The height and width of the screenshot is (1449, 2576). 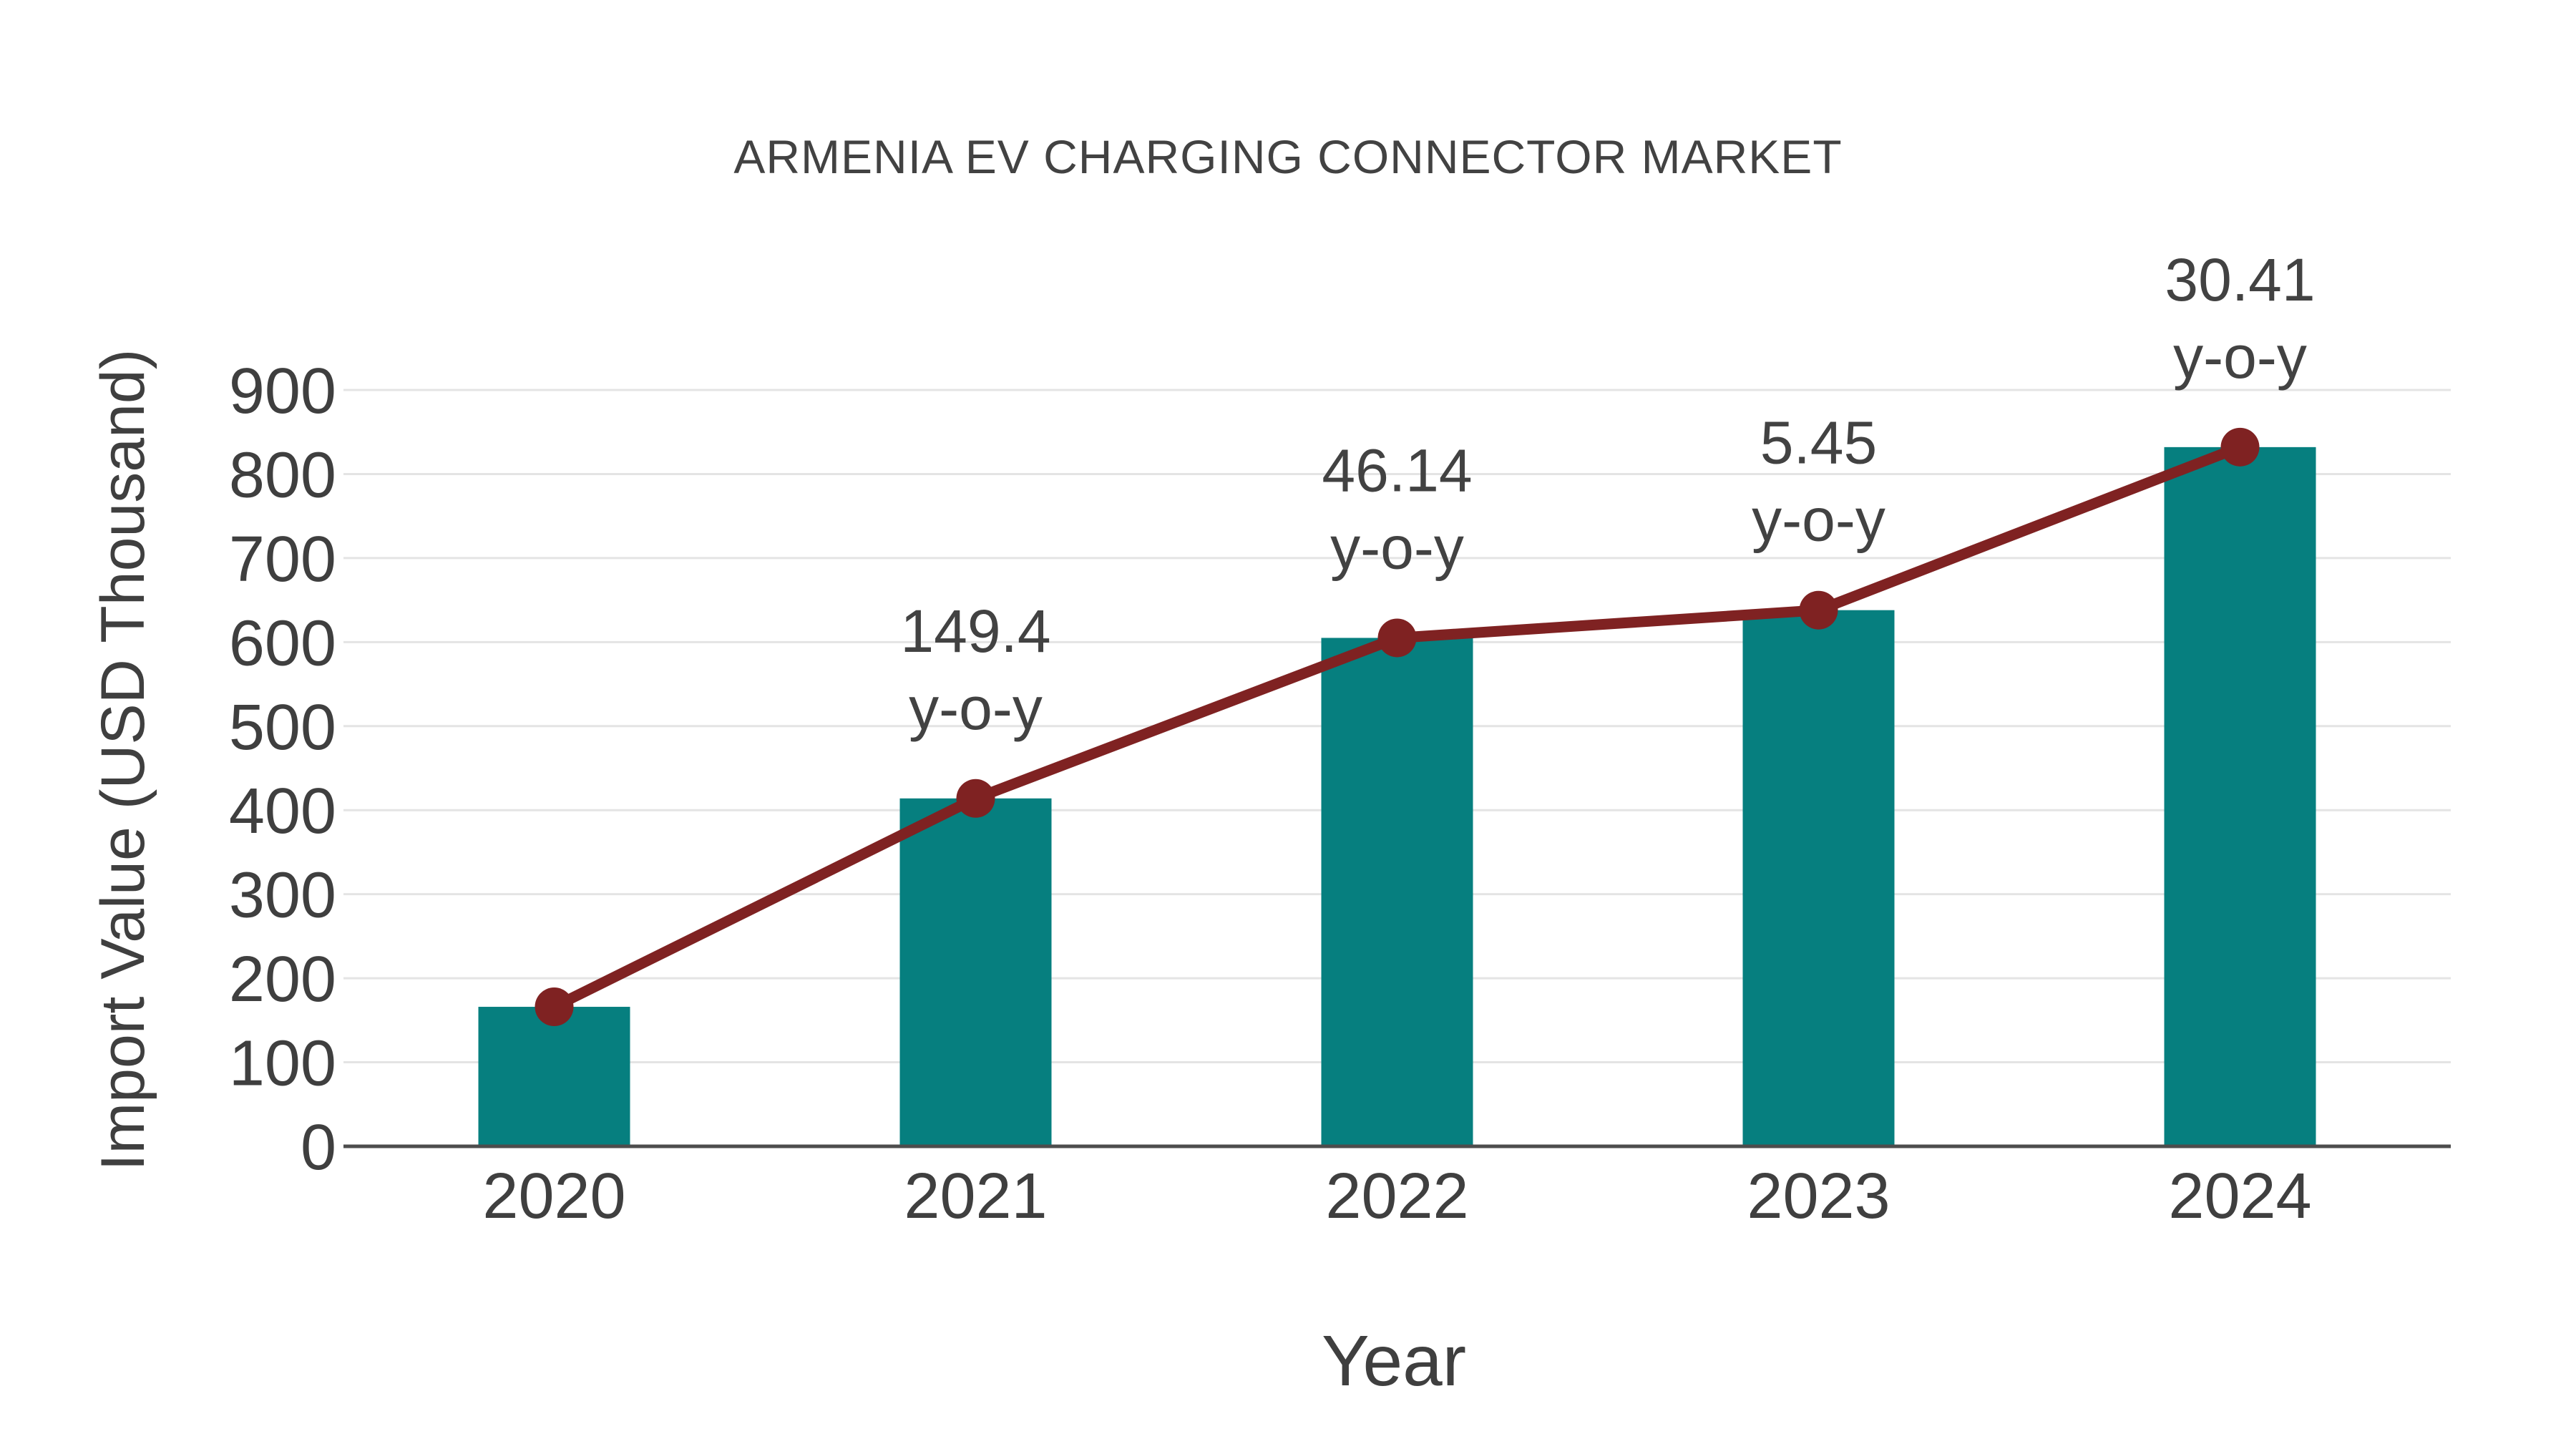 I want to click on y-axis-title: Import Value (USD Thousand), so click(x=123, y=759).